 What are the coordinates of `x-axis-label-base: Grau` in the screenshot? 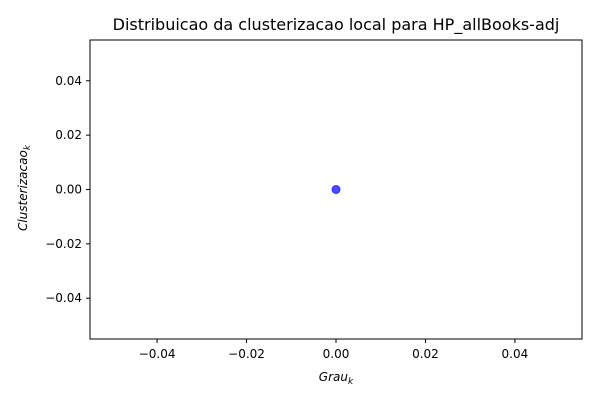 It's located at (334, 377).